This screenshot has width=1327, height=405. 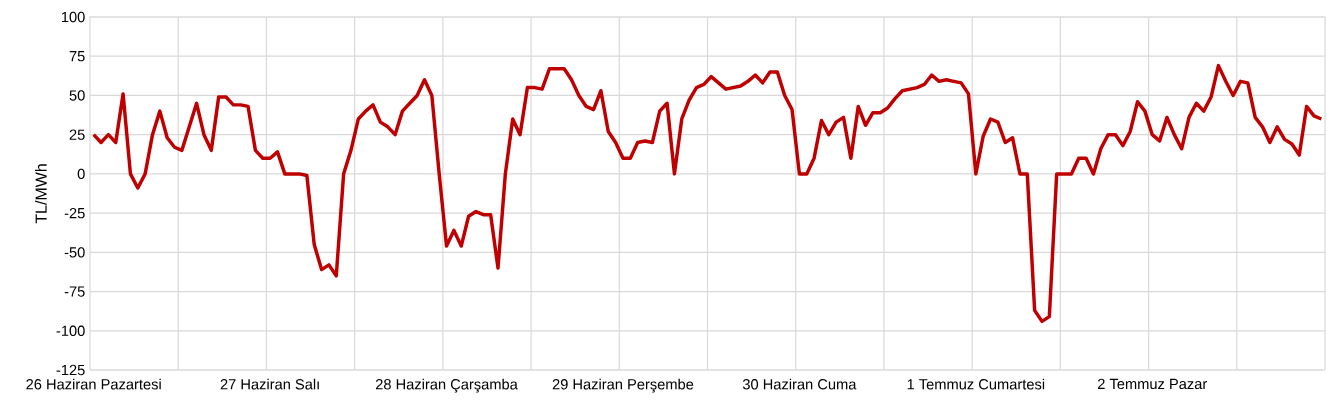 I want to click on x-tick-label: 30 Haziran Cuma, so click(x=799, y=384).